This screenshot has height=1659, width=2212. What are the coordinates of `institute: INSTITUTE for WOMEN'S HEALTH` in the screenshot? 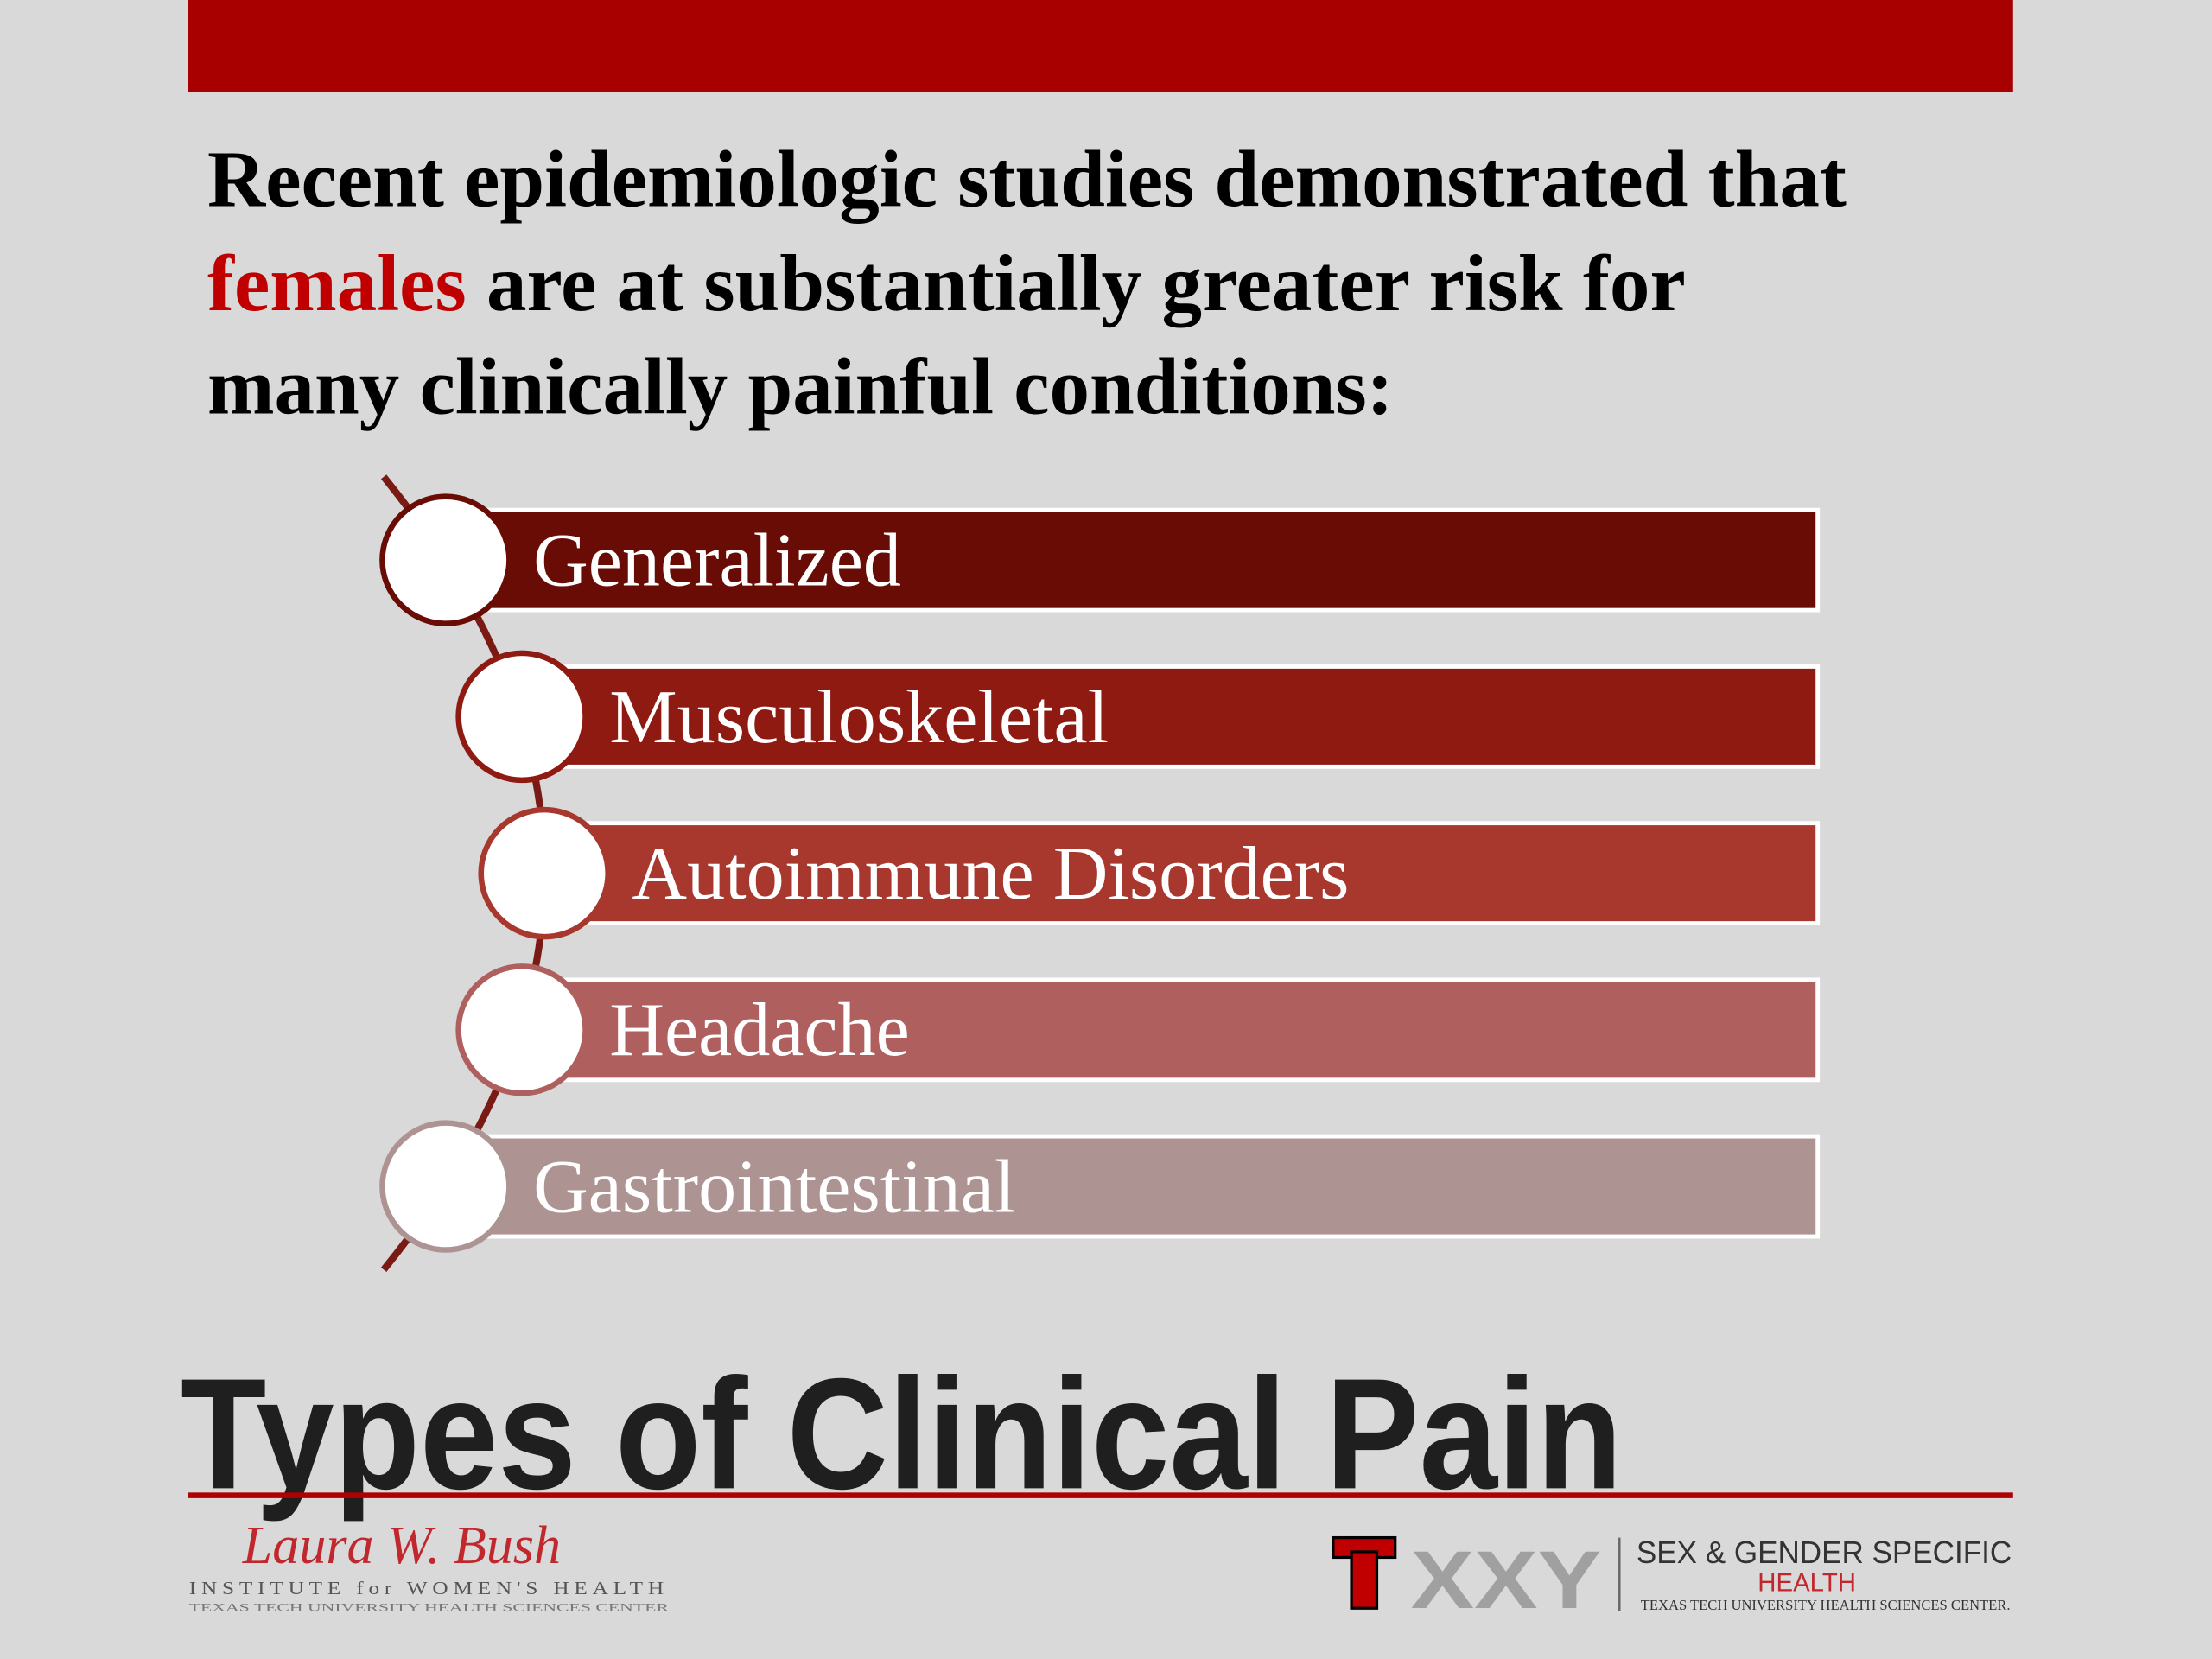 It's located at (429, 1588).